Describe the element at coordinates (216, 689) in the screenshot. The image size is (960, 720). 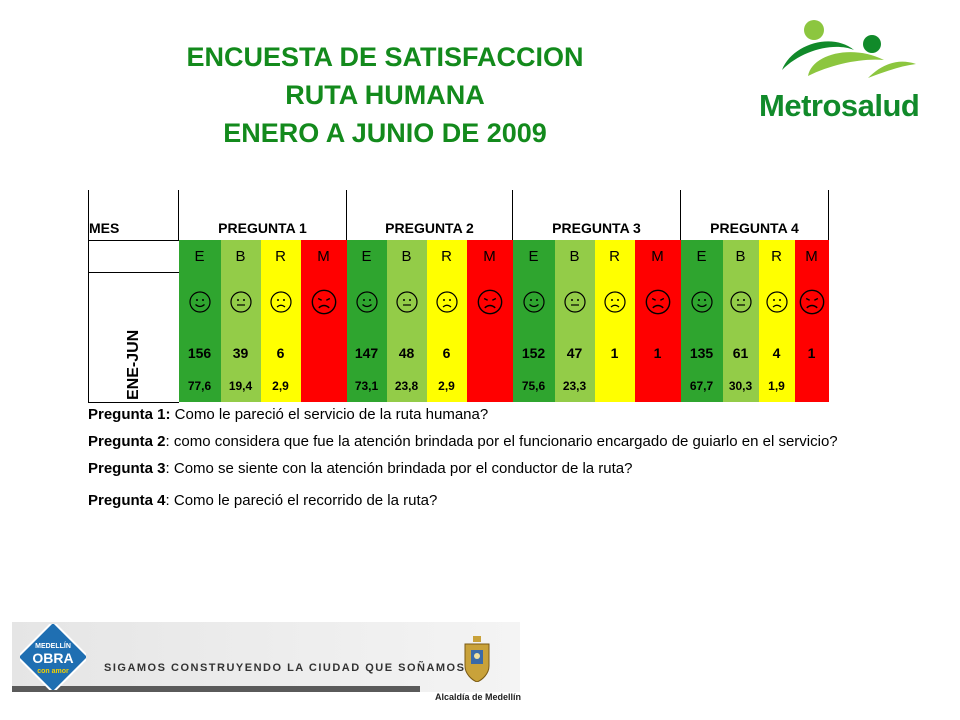
I see `footer-divider` at that location.